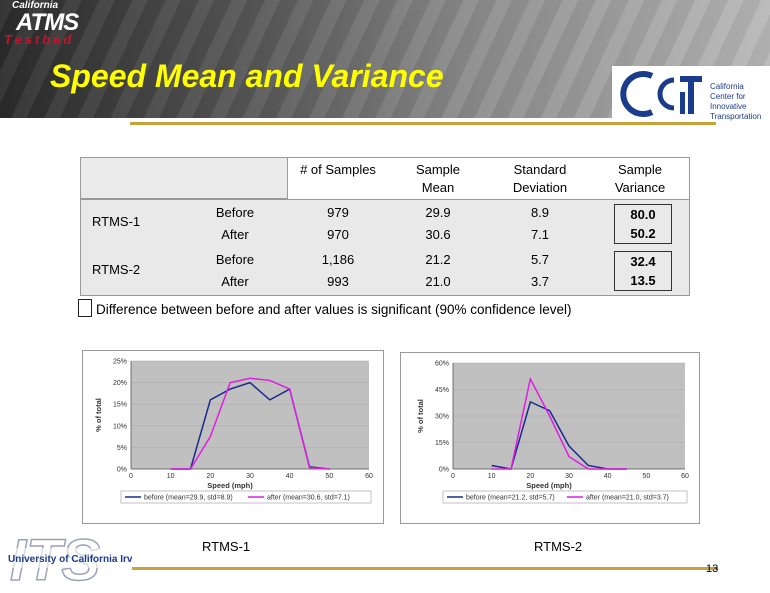  Describe the element at coordinates (442, 364) in the screenshot. I see `y-tick-label: 60%` at that location.